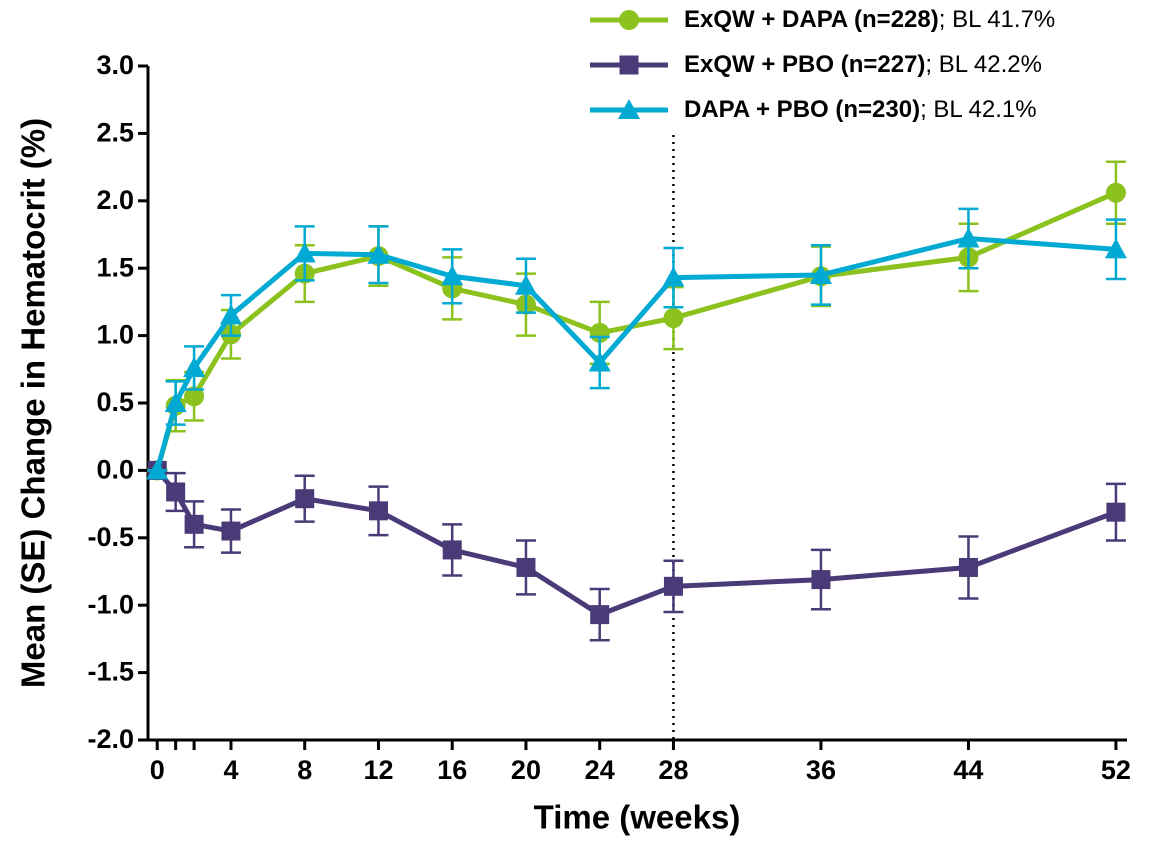 This screenshot has width=1153, height=842. I want to click on legend-label: ExQW + PBO (n=227); BL 42.2%, so click(863, 64).